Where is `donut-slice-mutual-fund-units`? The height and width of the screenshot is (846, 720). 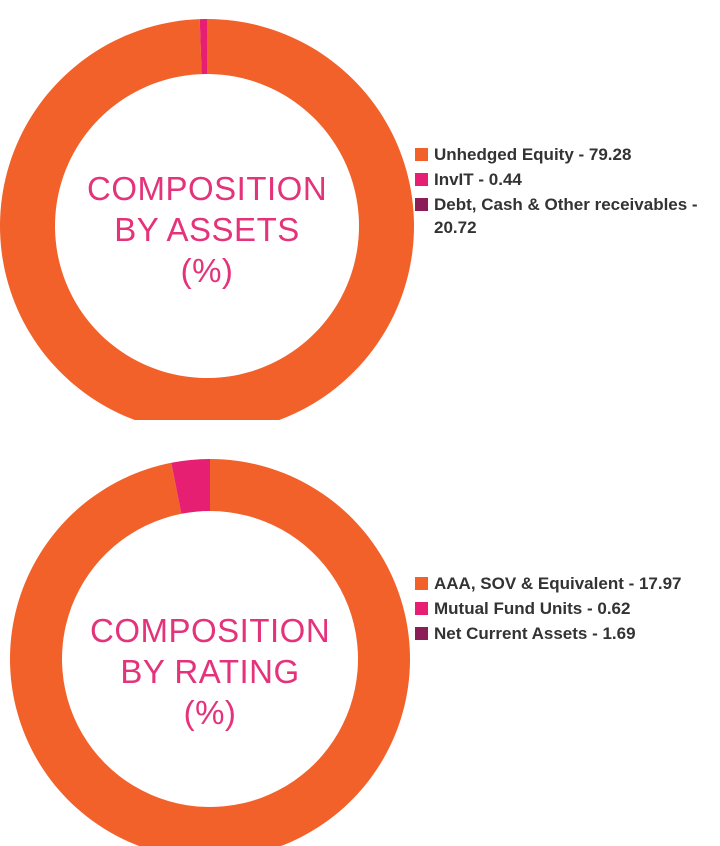 donut-slice-mutual-fund-units is located at coordinates (190, 486).